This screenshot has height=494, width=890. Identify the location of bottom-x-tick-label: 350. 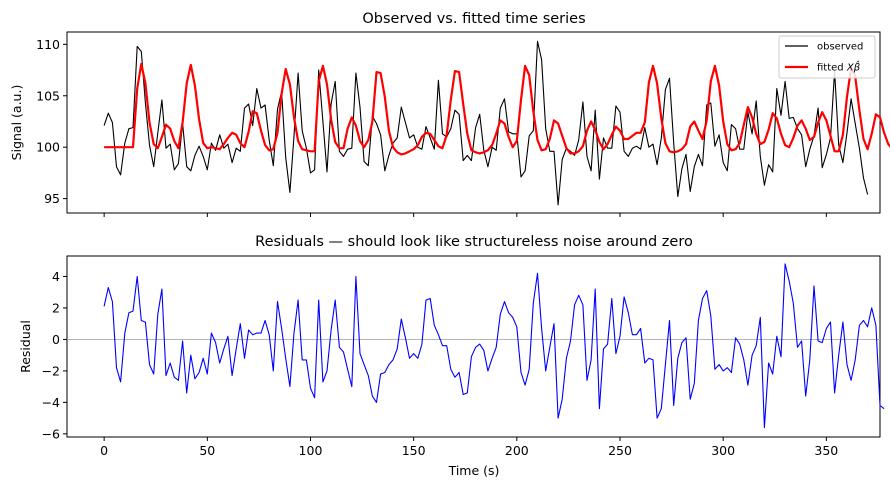
(826, 450).